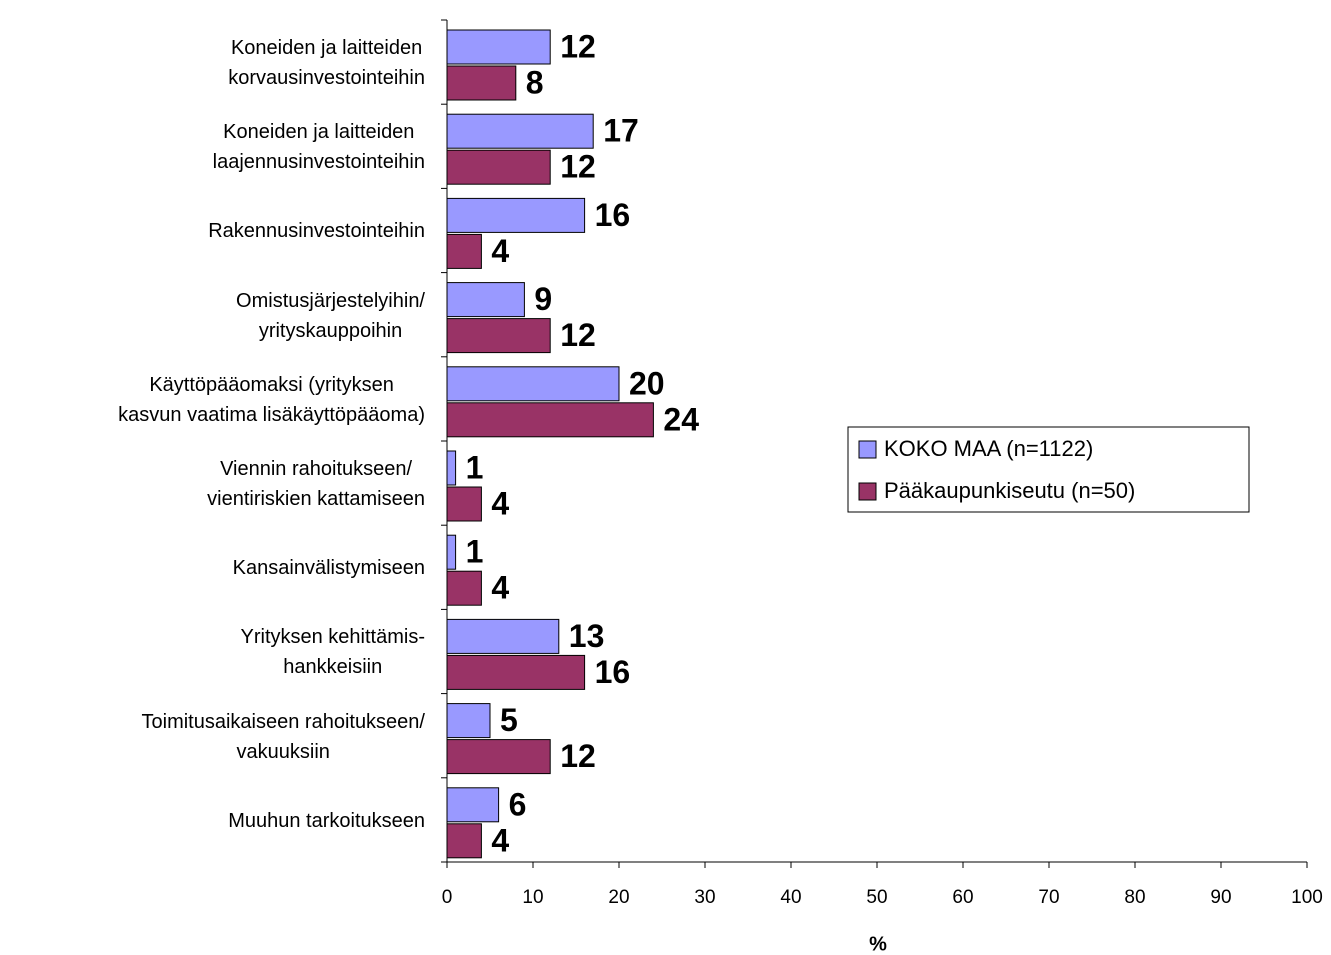 The height and width of the screenshot is (955, 1331). What do you see at coordinates (316, 231) in the screenshot?
I see `y-tick-label: Rakennusinvestointeihin` at bounding box center [316, 231].